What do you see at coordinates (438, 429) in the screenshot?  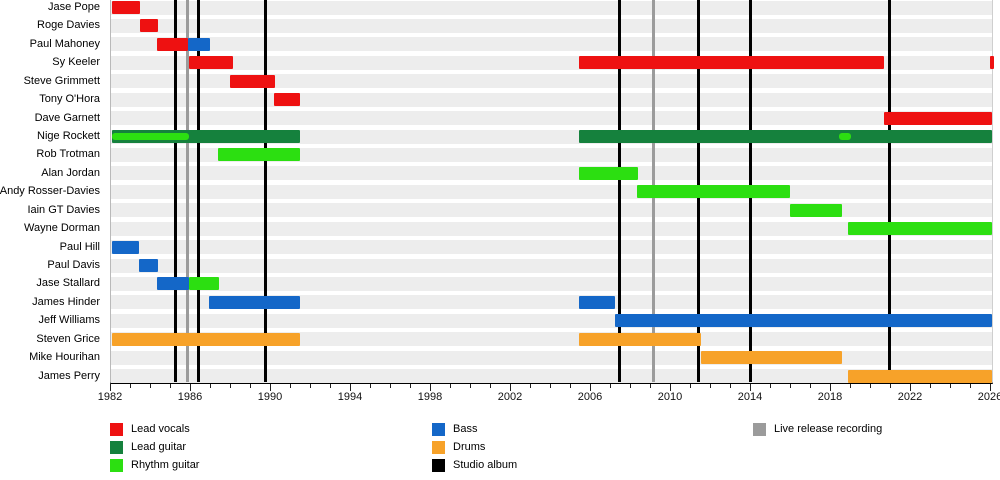 I see `bass-legend-swatch` at bounding box center [438, 429].